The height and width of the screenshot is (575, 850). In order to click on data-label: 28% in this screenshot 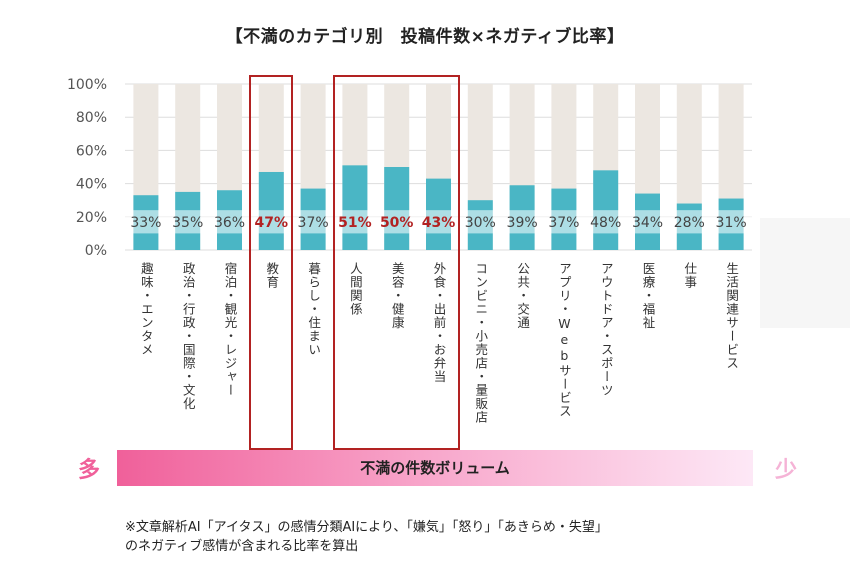, I will do `click(689, 223)`.